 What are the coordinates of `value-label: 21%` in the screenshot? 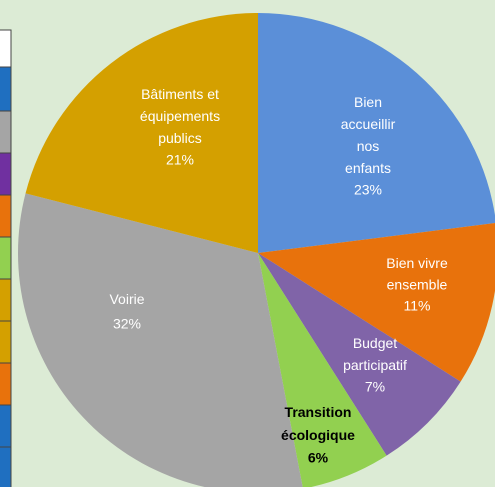 It's located at (180, 160).